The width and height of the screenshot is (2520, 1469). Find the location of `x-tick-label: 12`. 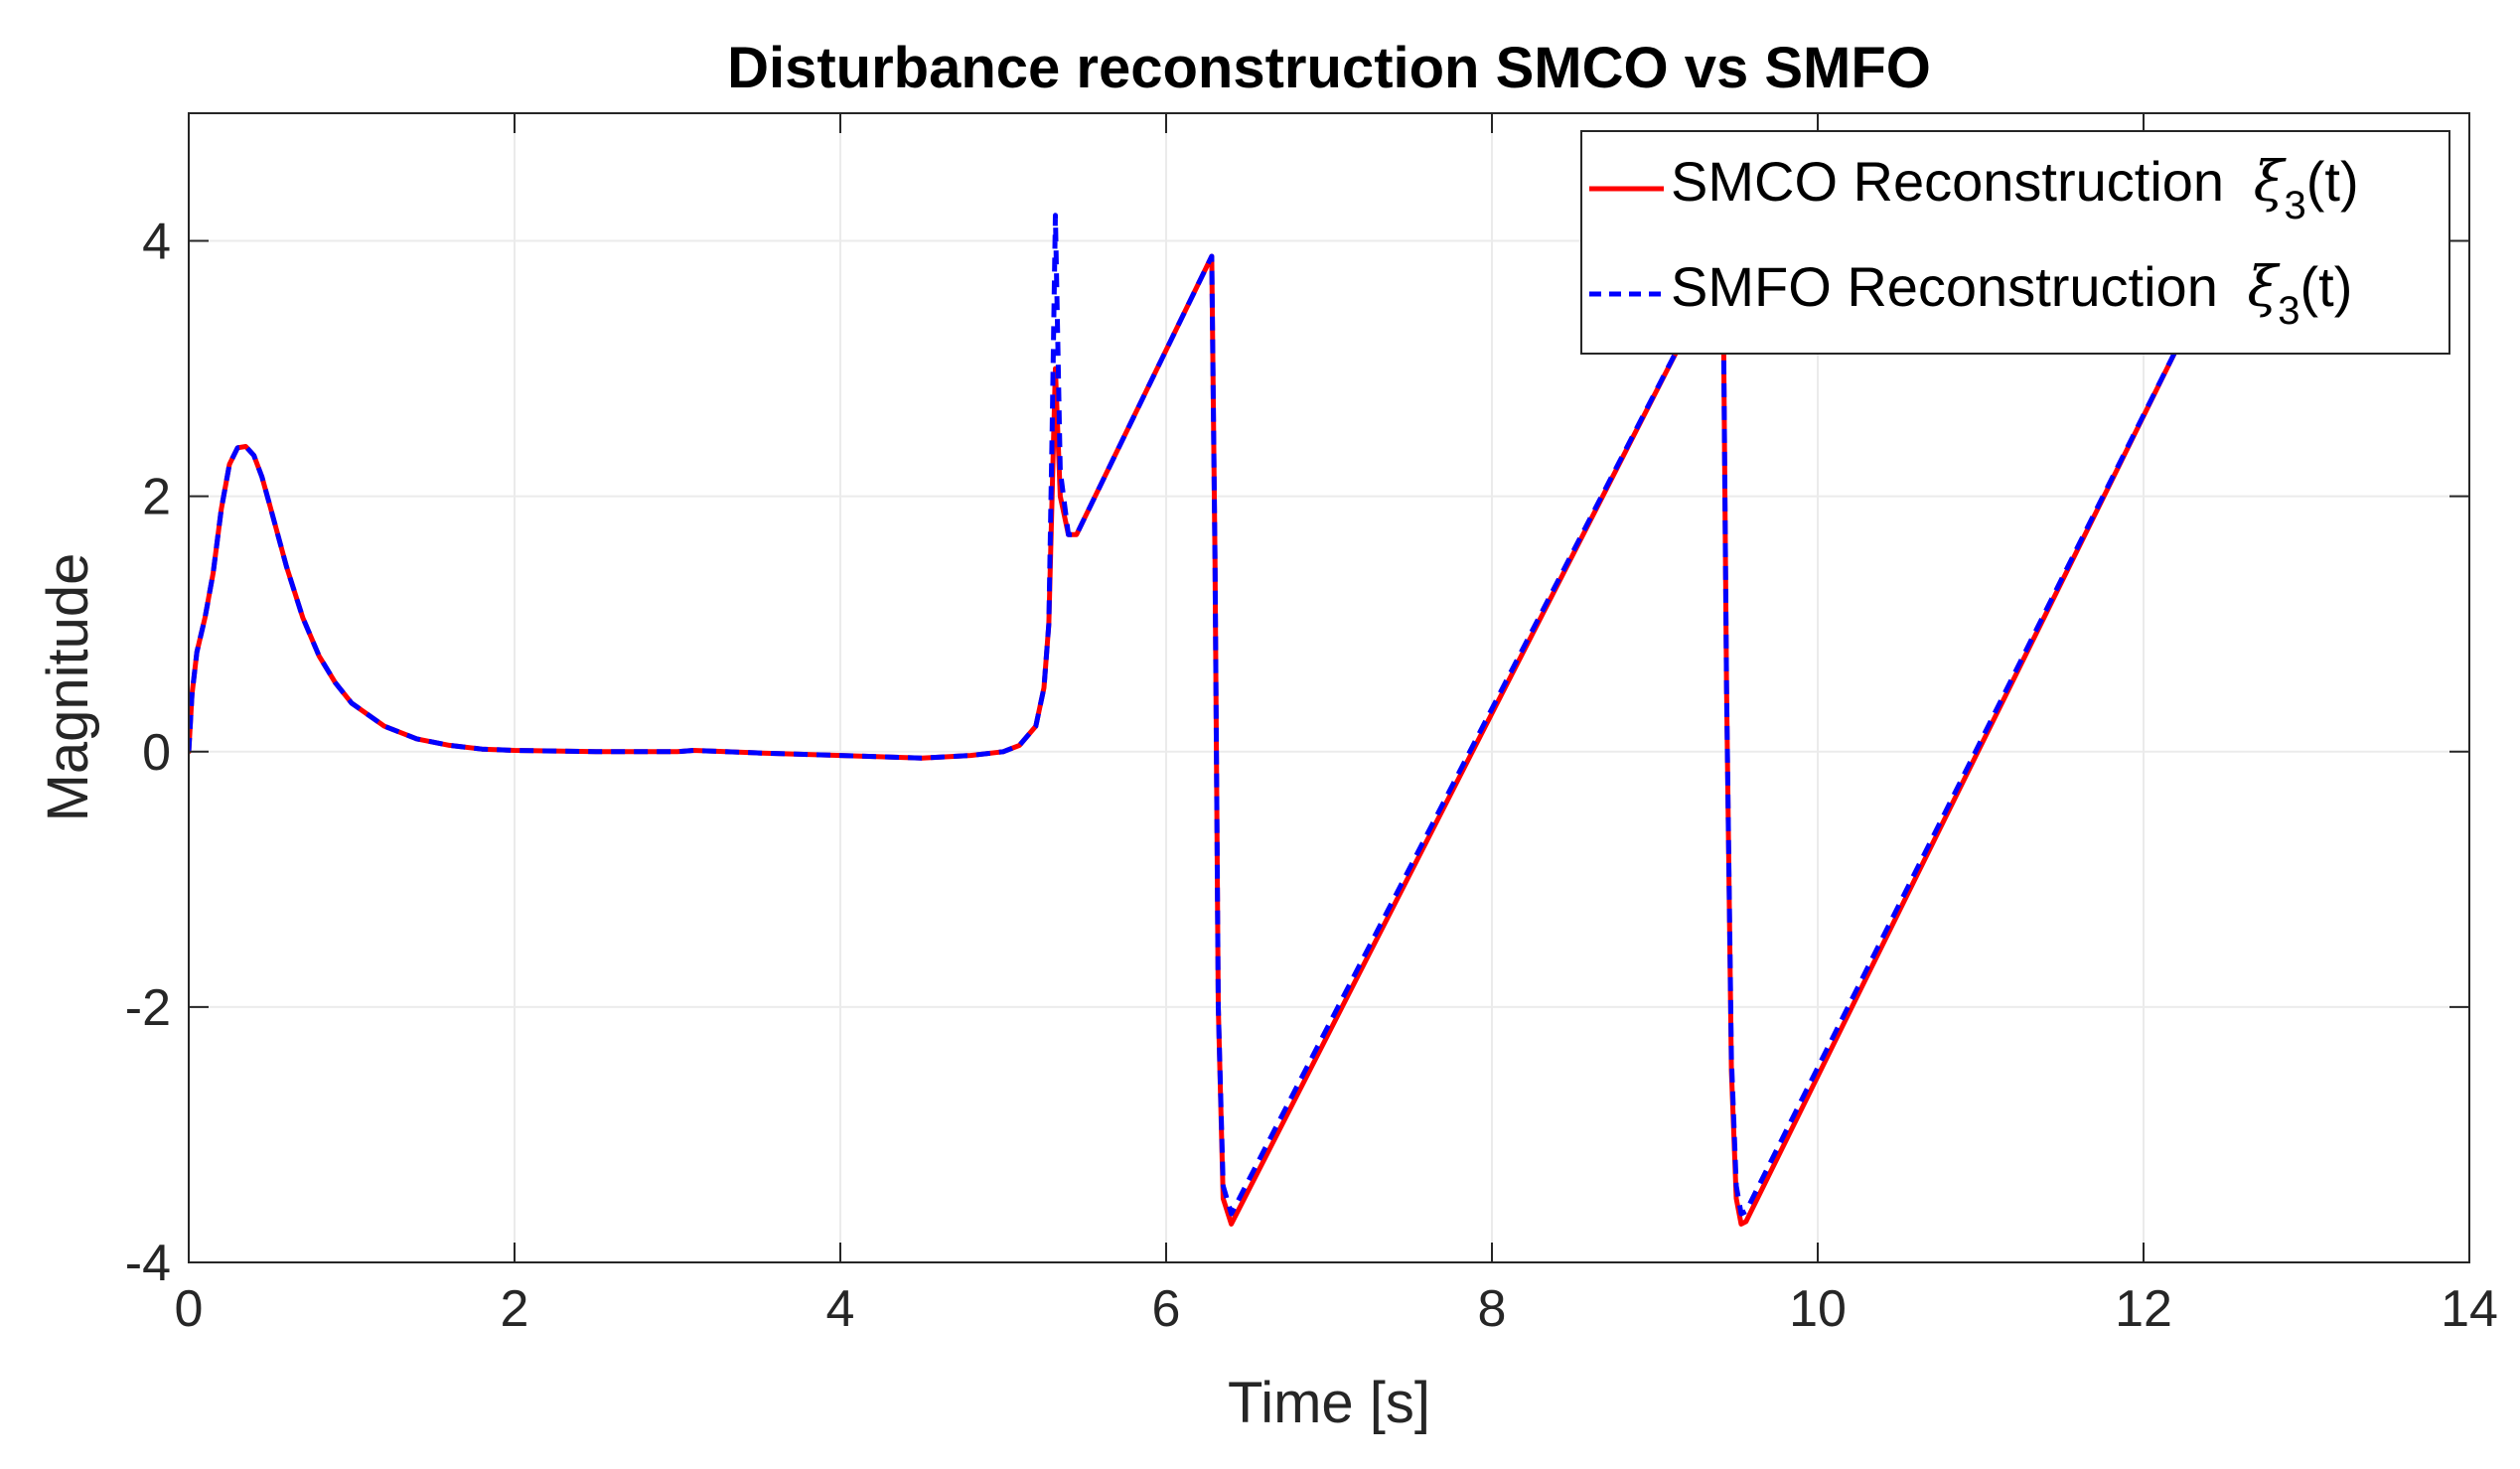

x-tick-label: 12 is located at coordinates (2143, 1309).